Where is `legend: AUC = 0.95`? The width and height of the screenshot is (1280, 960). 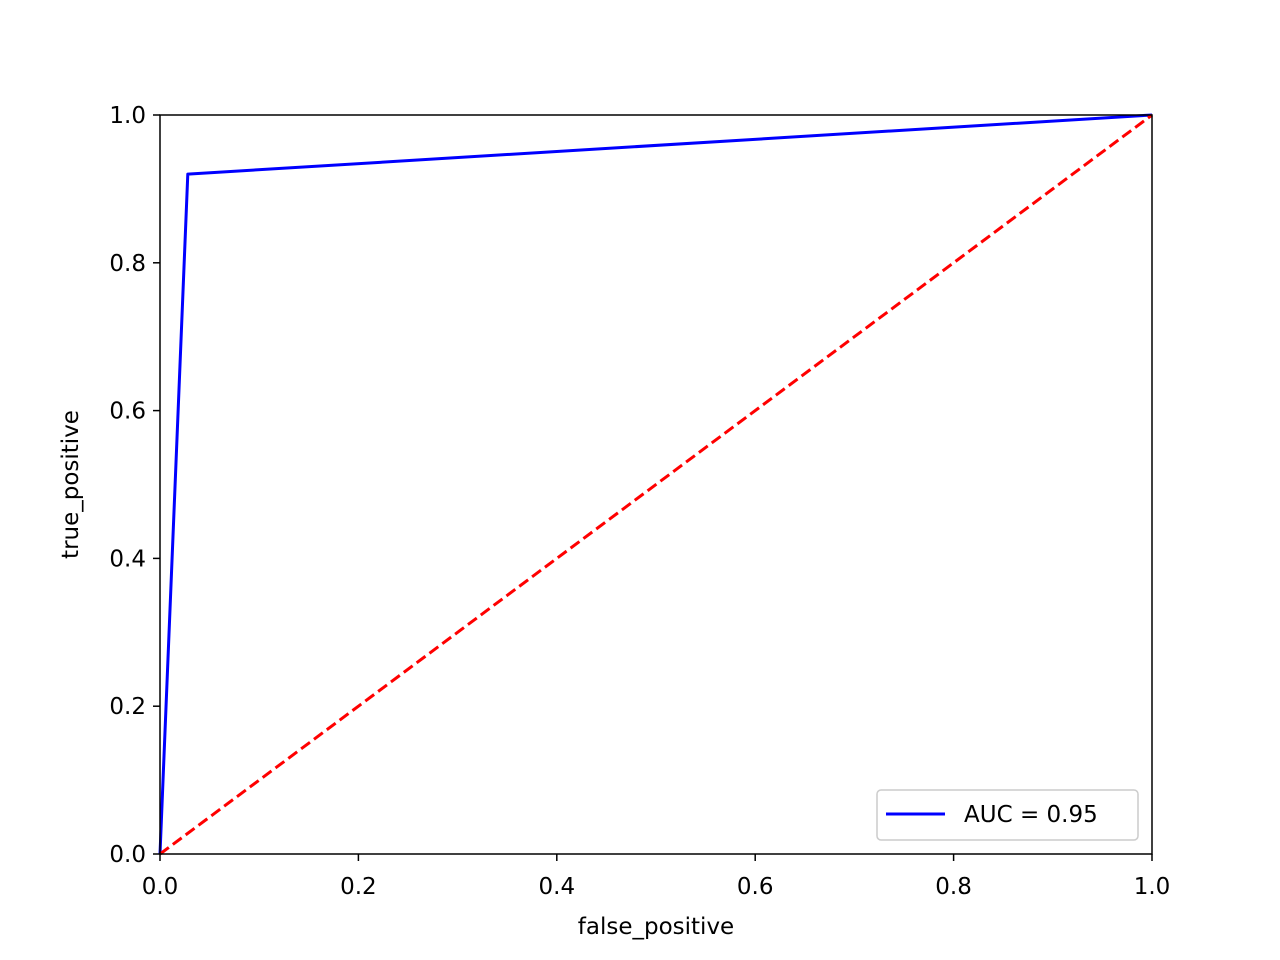 legend: AUC = 0.95 is located at coordinates (1007, 815).